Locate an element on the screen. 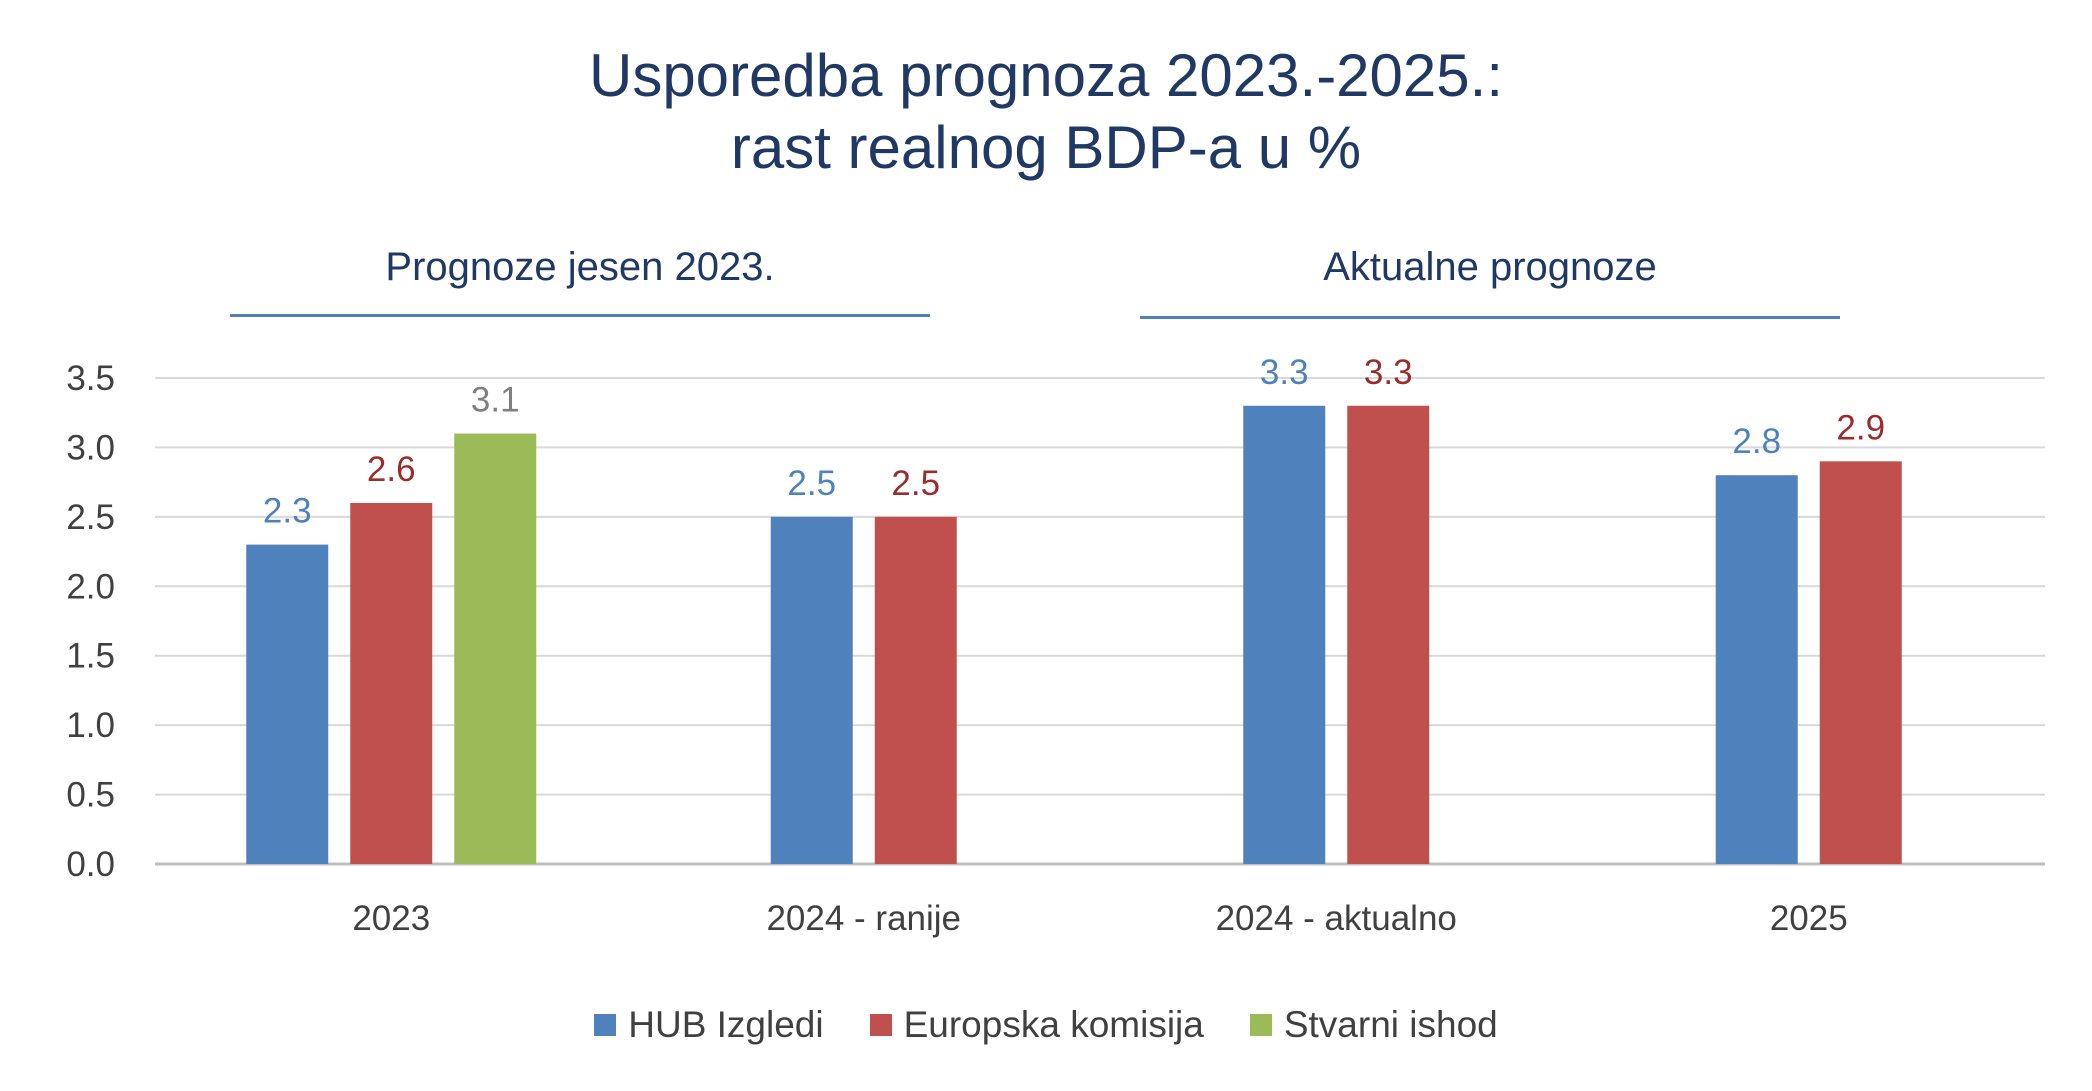  chart-title-line-1: Usporedba prognoza 2023.-2025.: is located at coordinates (1045, 75).